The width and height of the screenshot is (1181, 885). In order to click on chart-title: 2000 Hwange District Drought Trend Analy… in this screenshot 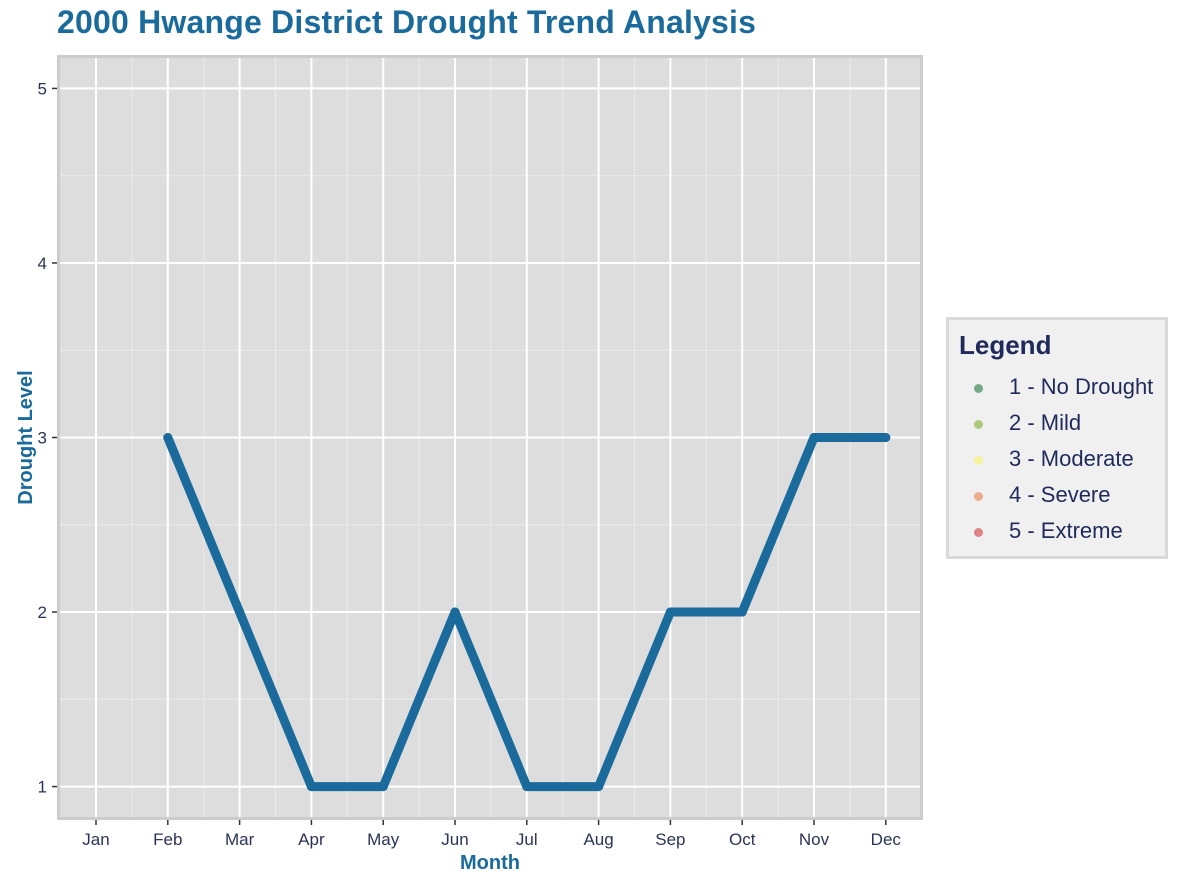, I will do `click(407, 22)`.